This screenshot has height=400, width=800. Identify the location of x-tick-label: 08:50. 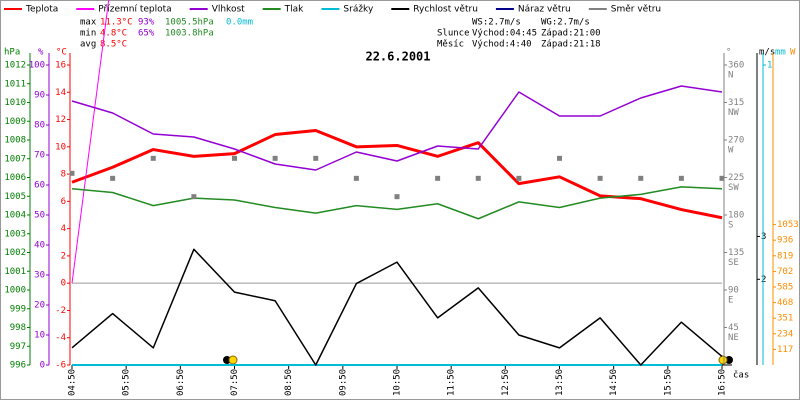
(289, 382).